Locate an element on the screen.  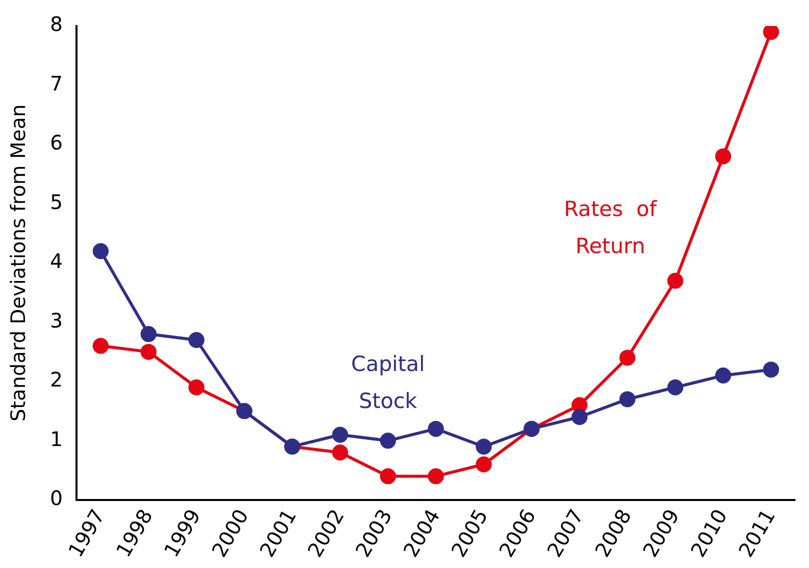
y-tick-label: 3 is located at coordinates (56, 320).